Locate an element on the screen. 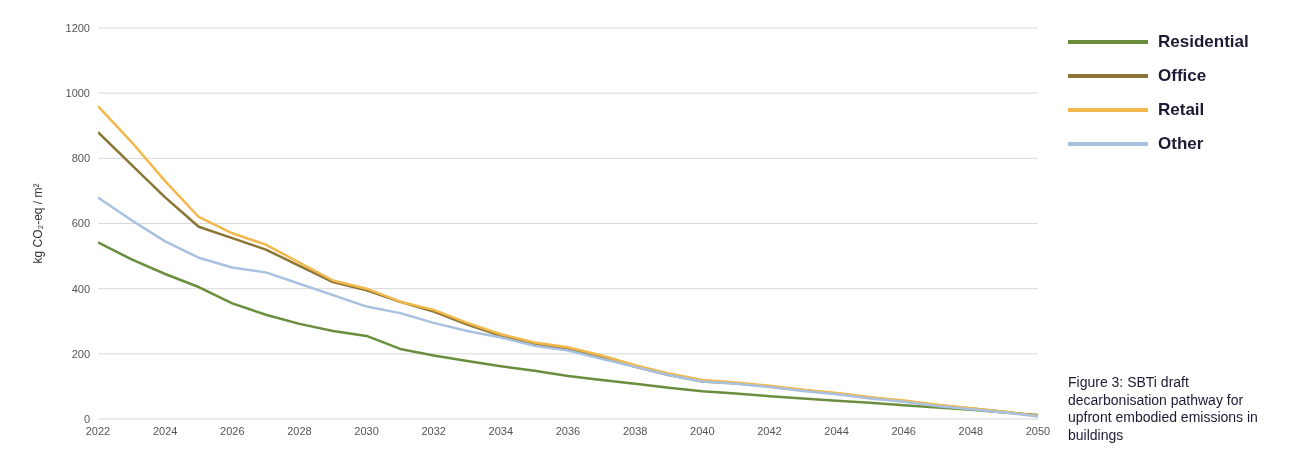  y-tick-label: 1200 is located at coordinates (77, 27).